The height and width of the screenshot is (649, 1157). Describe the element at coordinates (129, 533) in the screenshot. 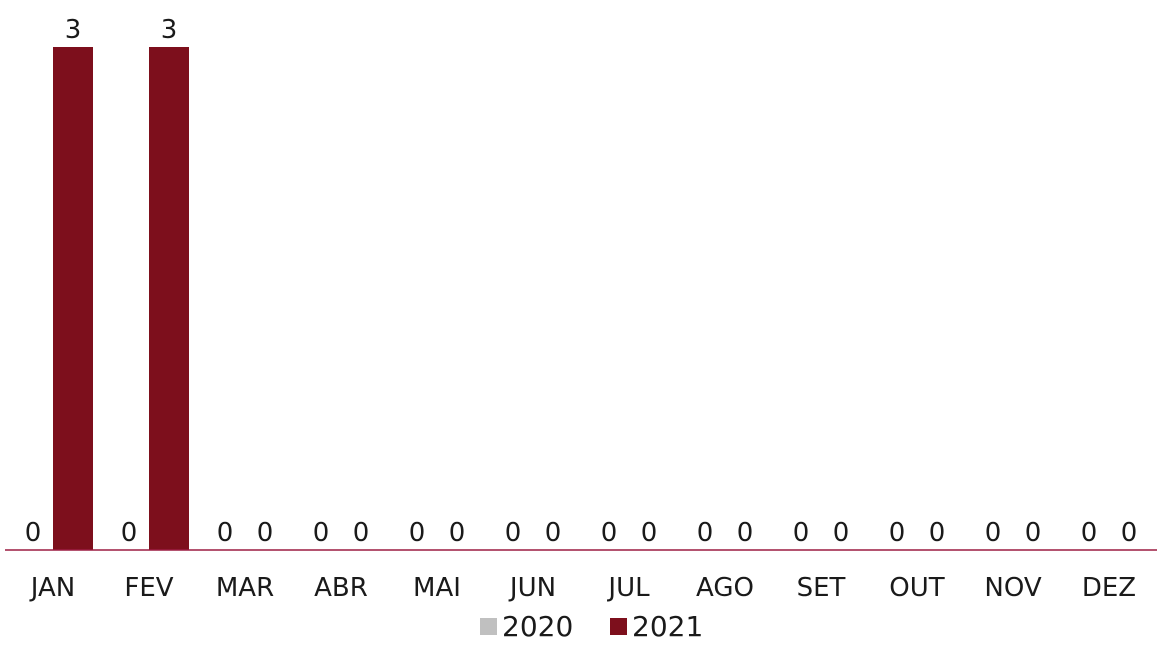

I see `value-label-2020-fev: 0` at that location.